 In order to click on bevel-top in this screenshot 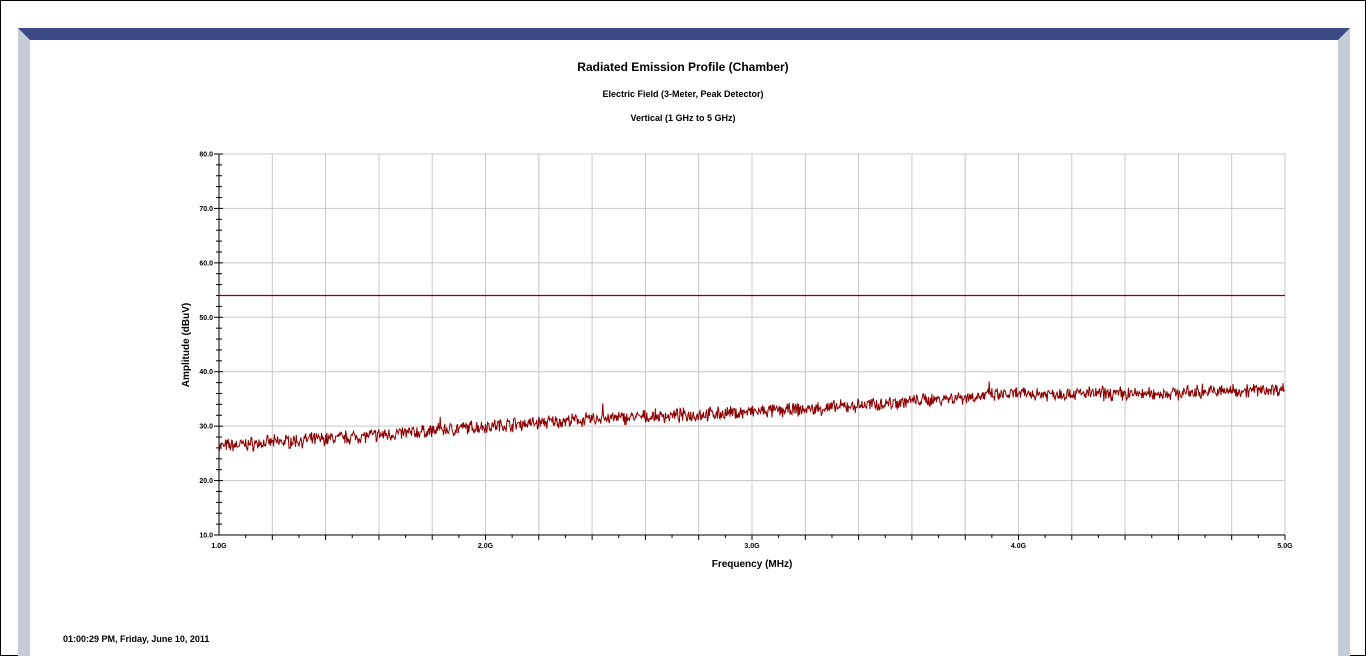, I will do `click(684, 34)`.